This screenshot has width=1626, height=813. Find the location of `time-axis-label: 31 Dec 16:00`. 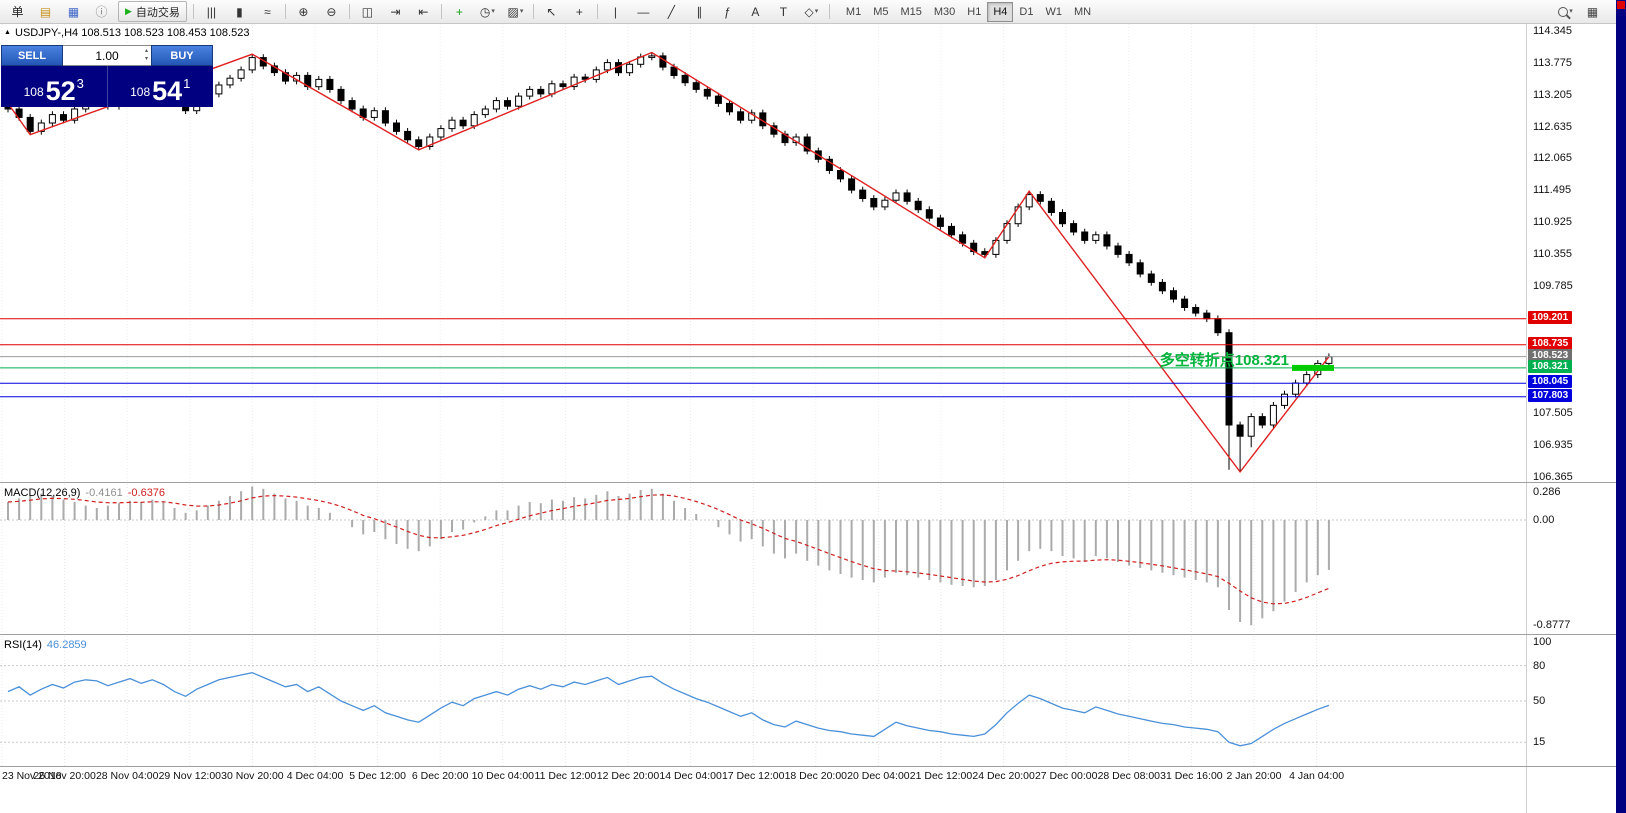

time-axis-label: 31 Dec 16:00 is located at coordinates (1191, 776).